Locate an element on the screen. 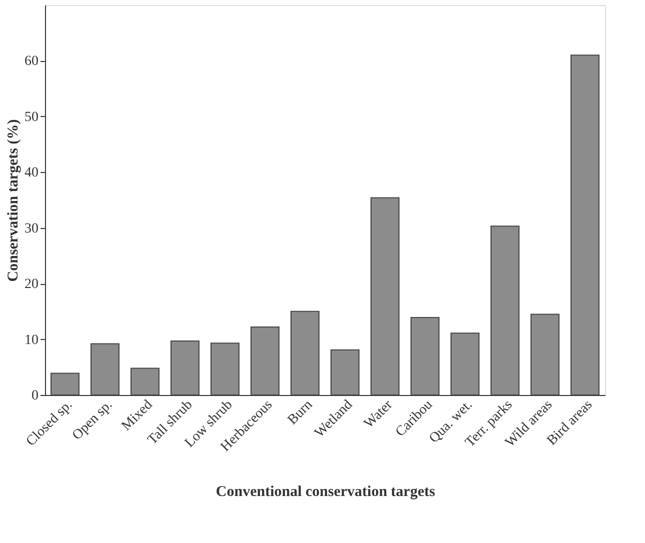 This screenshot has width=645, height=543. x-tick-label: Burn is located at coordinates (300, 413).